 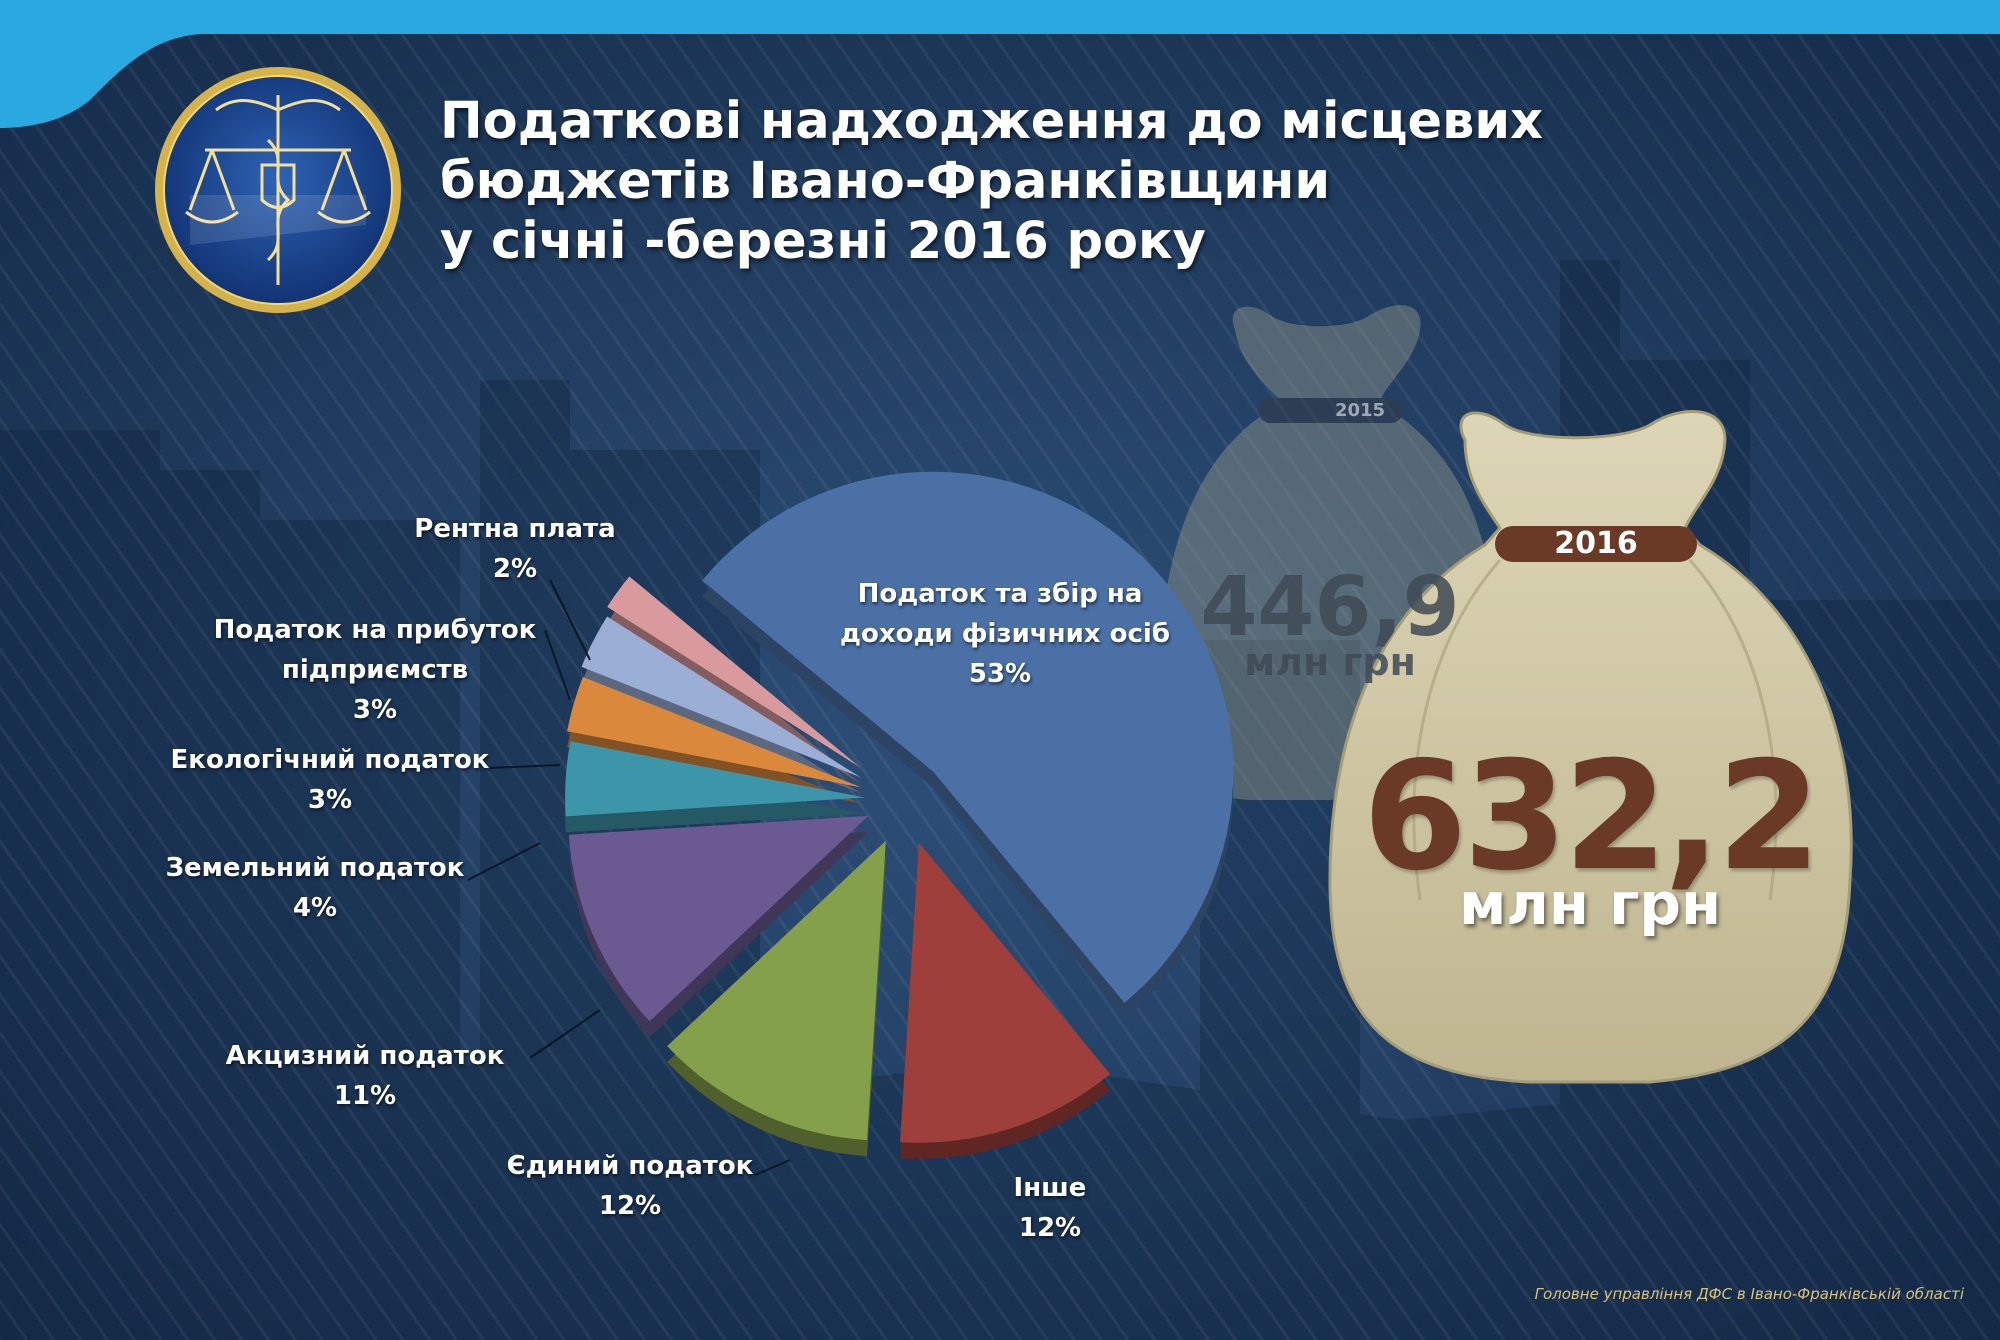 What do you see at coordinates (1330, 607) in the screenshot?
I see `bag-2015-value: 446,9` at bounding box center [1330, 607].